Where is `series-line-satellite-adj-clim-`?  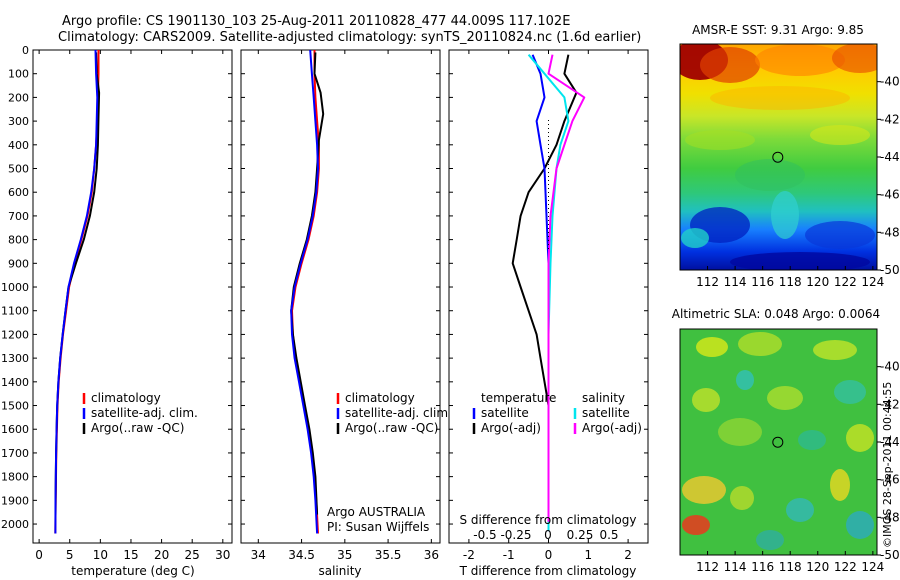
series-line-satellite-adj-clim- is located at coordinates (304, 292).